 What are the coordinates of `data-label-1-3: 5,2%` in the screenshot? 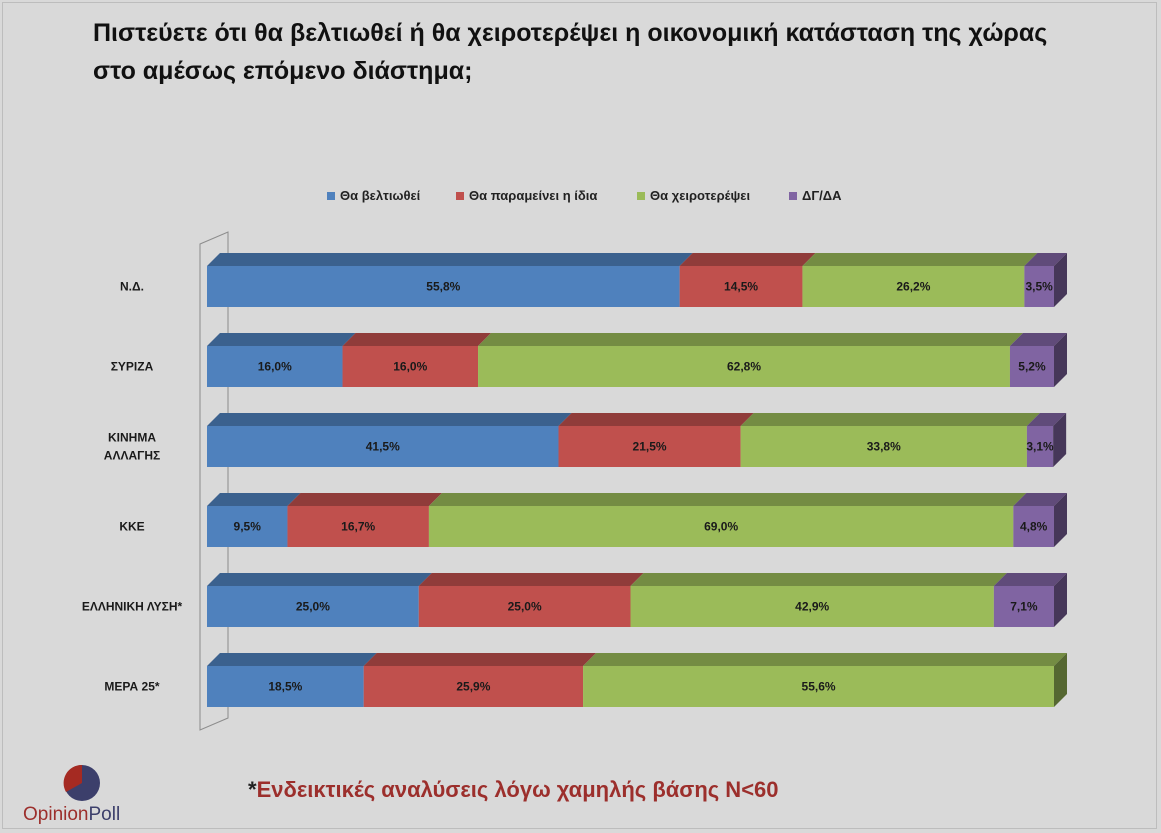 It's located at (1032, 367).